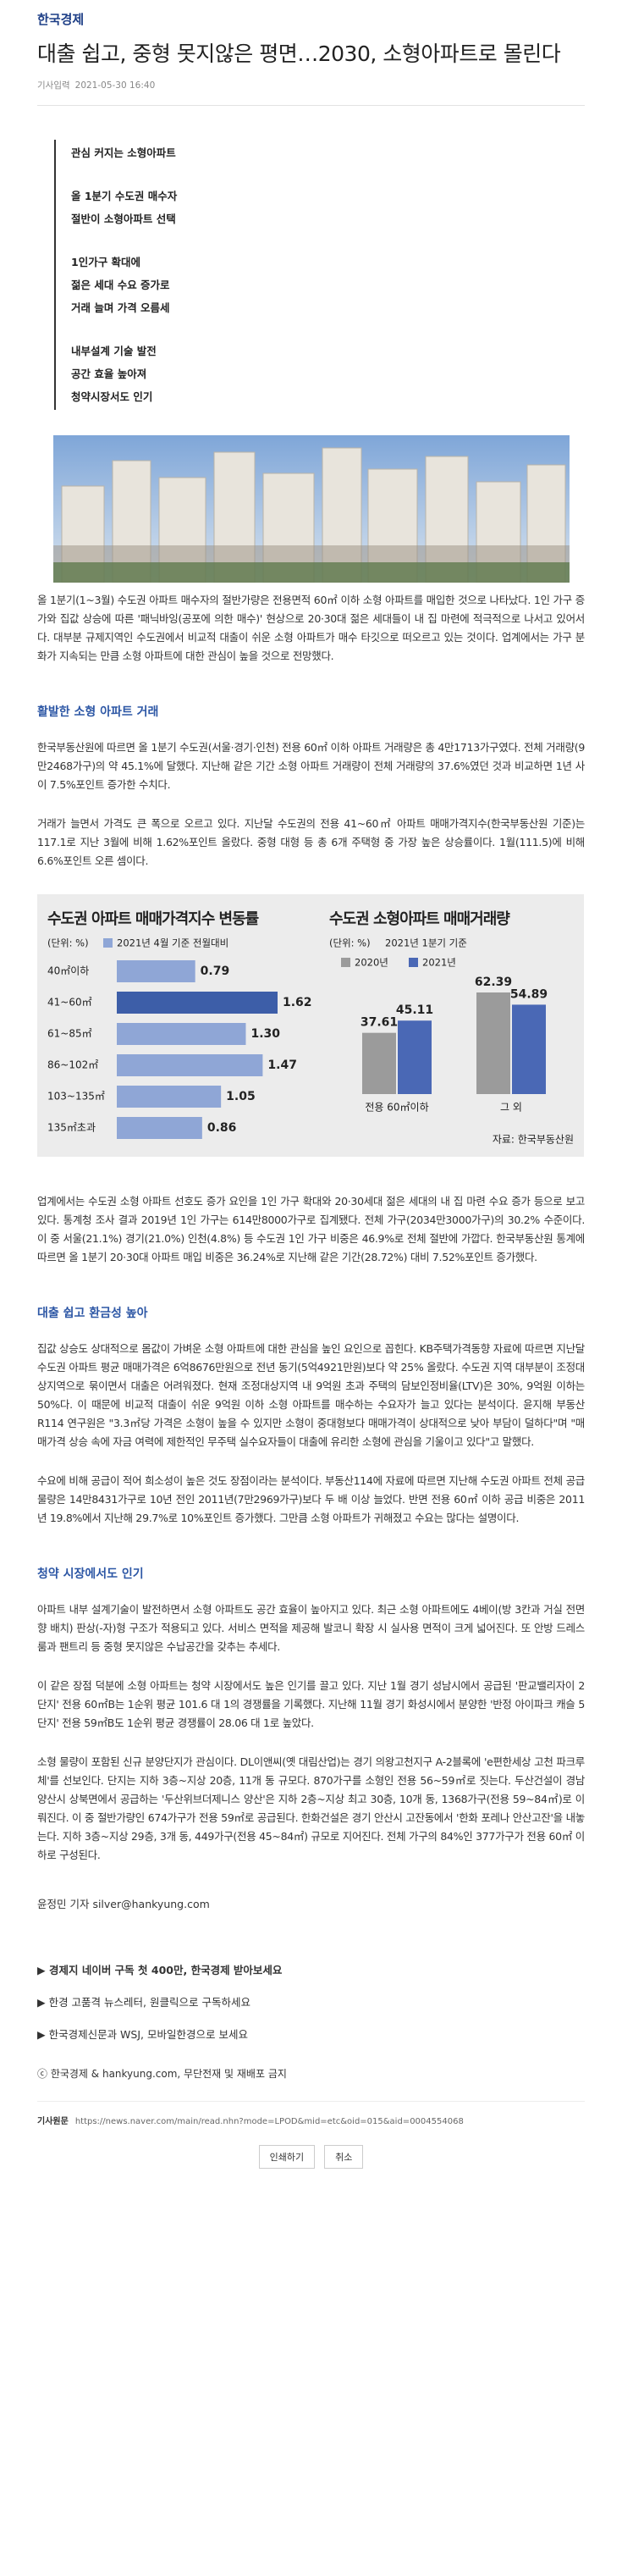  Describe the element at coordinates (372, 963) in the screenshot. I see `legend-label: 2020년` at that location.